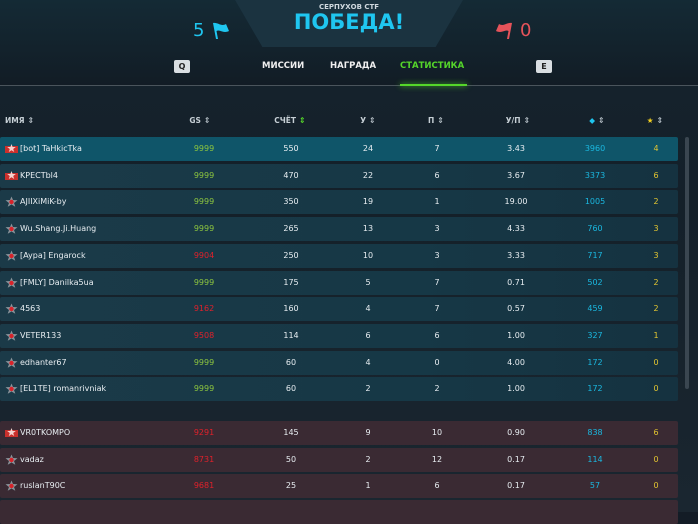 The image size is (698, 524). Describe the element at coordinates (291, 459) in the screenshot. I see `score: 50` at that location.